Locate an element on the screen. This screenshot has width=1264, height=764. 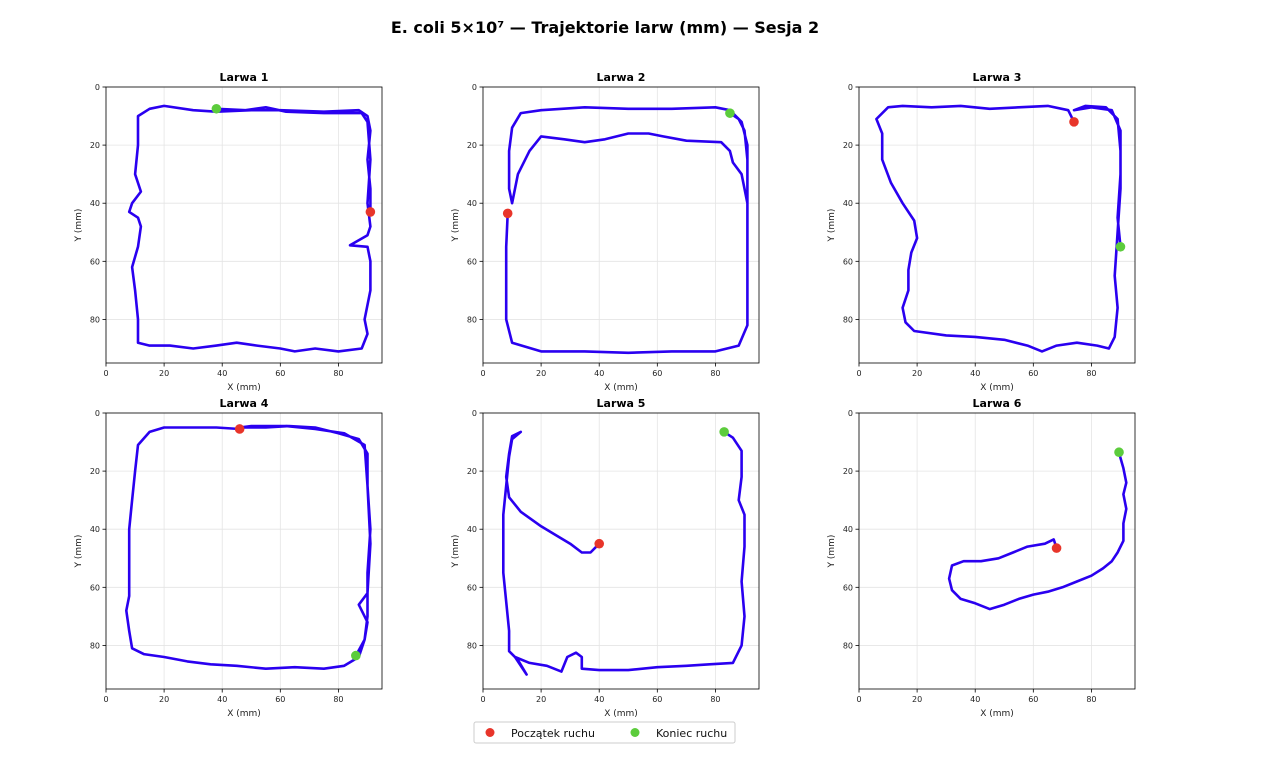
subplot-title: Larwa 1 is located at coordinates (244, 77).